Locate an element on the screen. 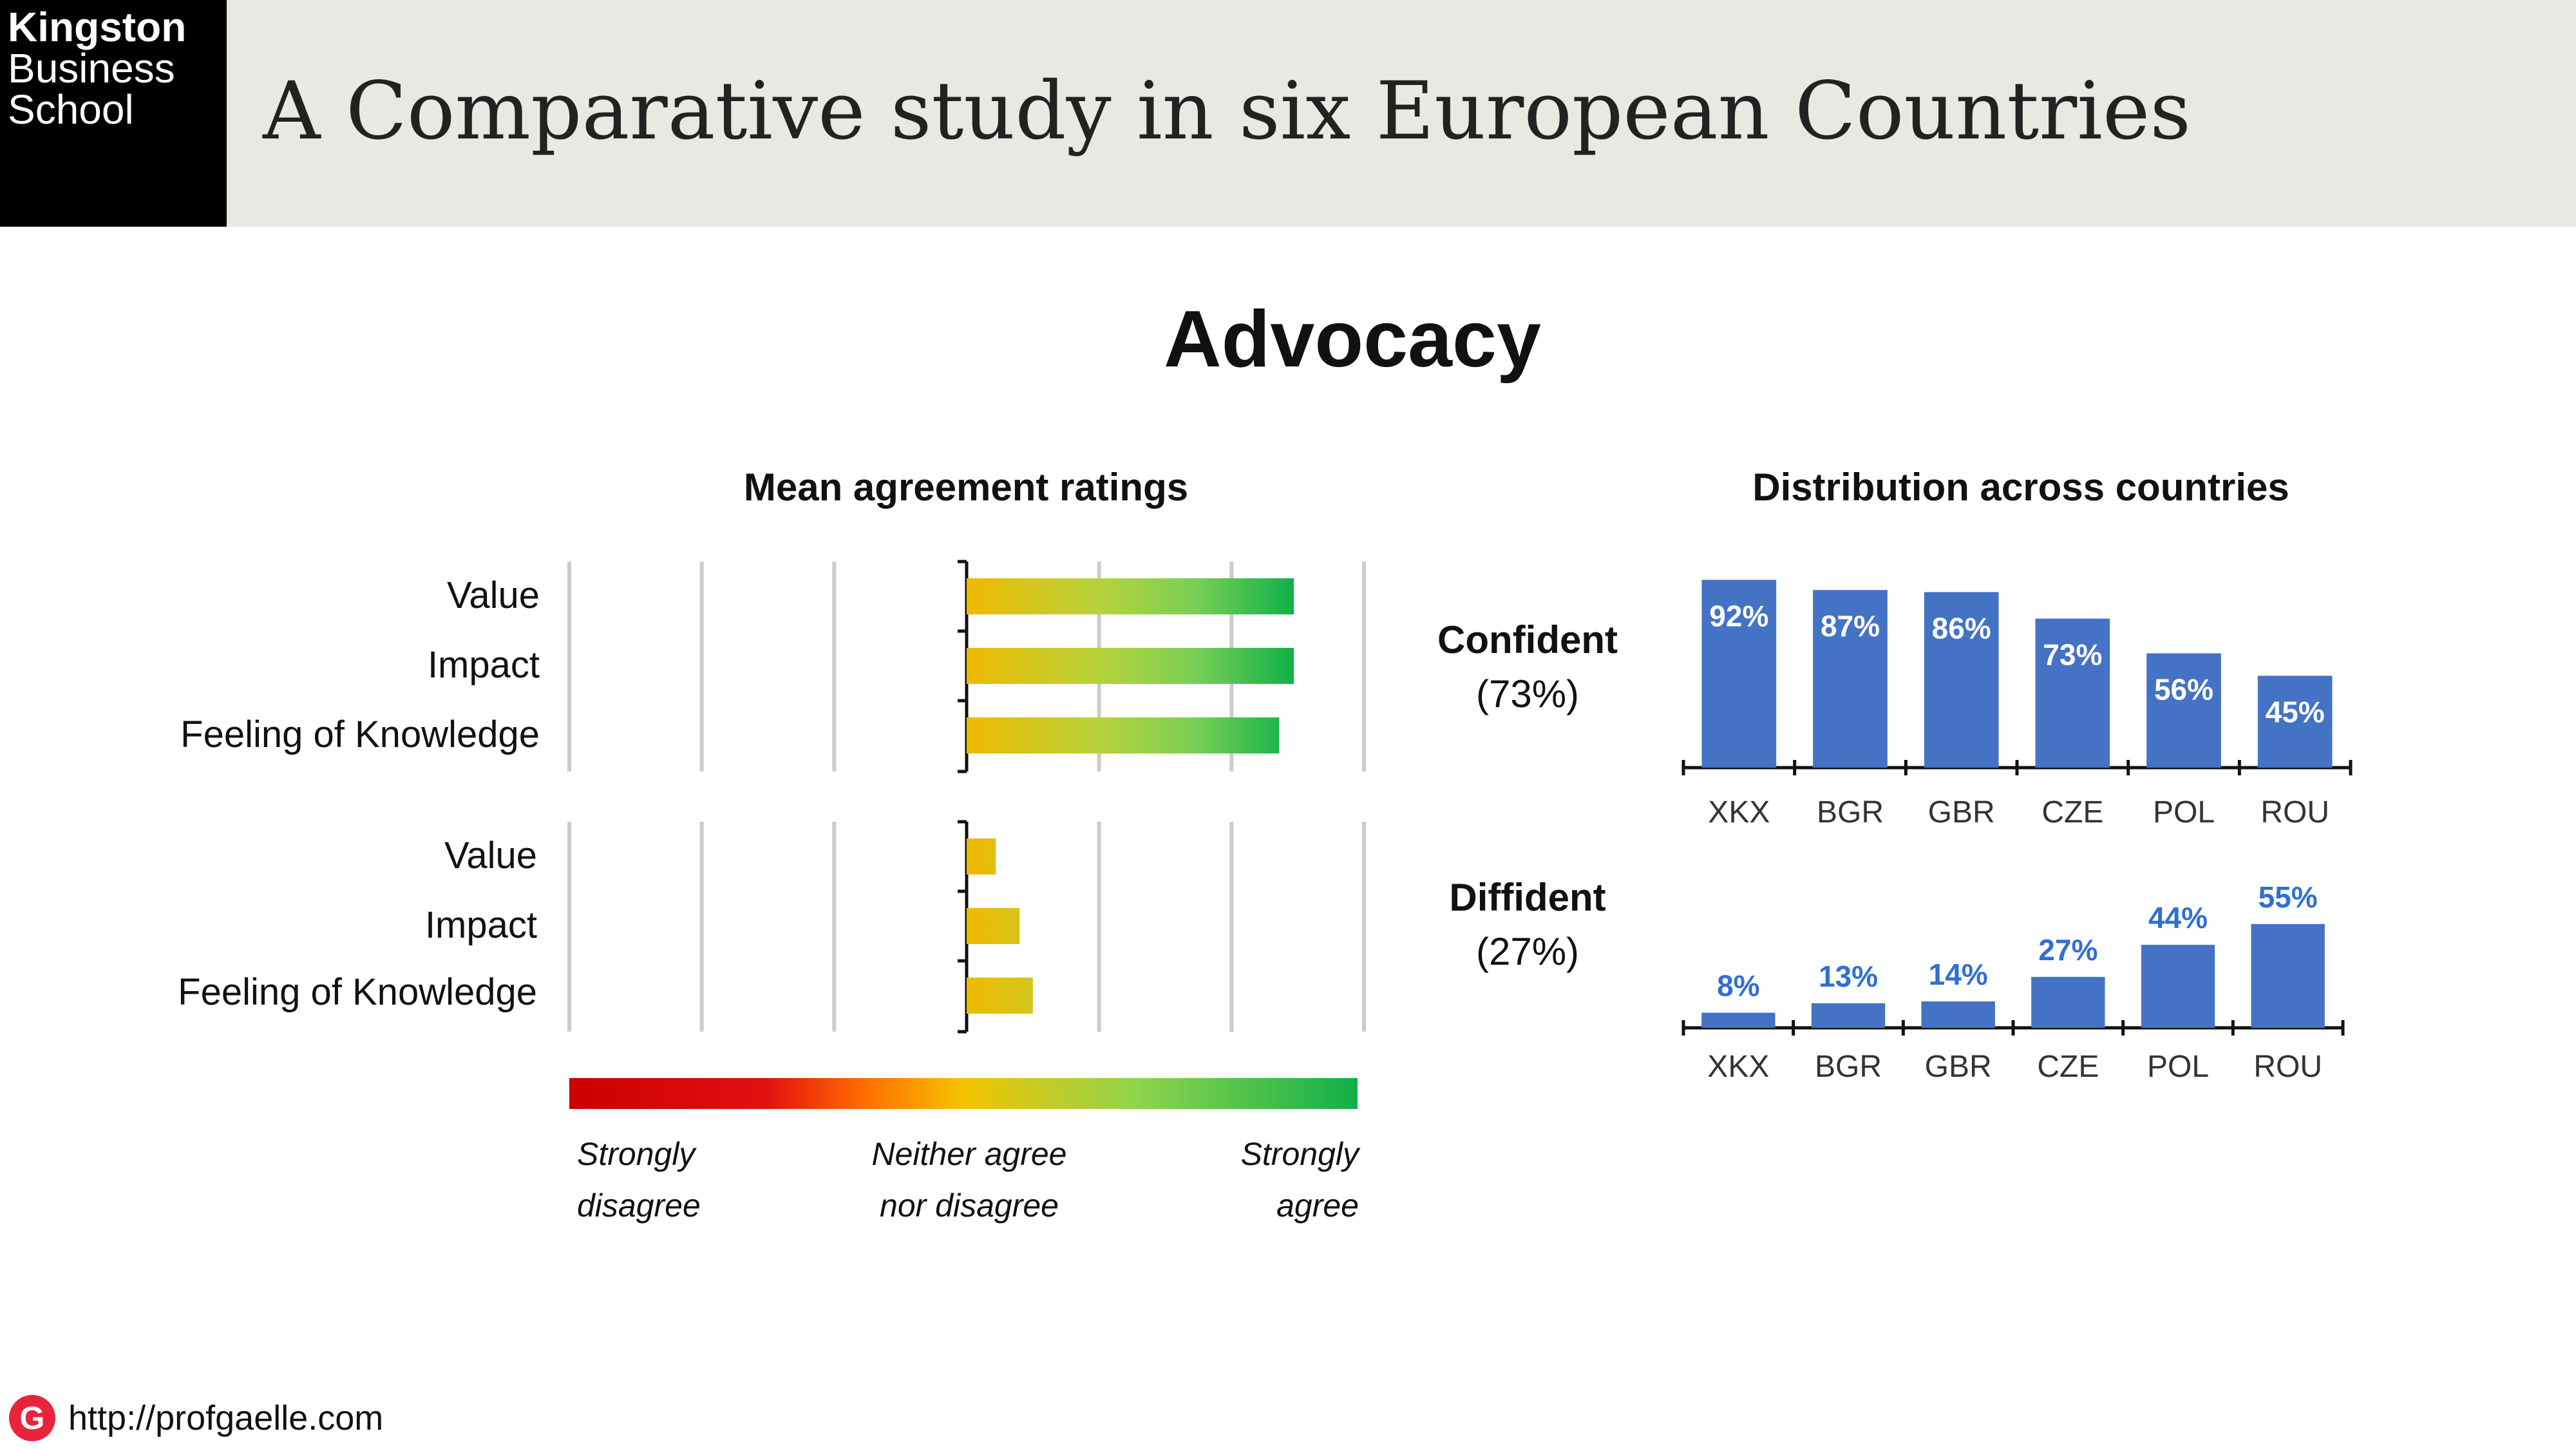 This screenshot has width=2576, height=1449. data-label: 27% is located at coordinates (2068, 950).